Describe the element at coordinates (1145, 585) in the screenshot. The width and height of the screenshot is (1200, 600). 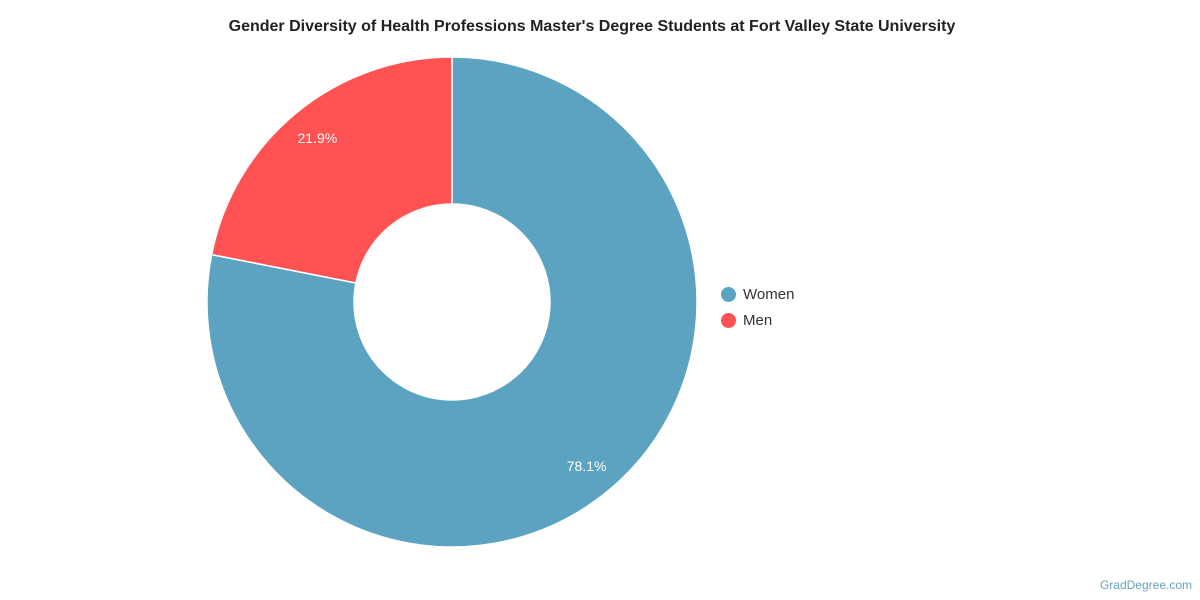
I see `watermark: GradDegree.com` at that location.